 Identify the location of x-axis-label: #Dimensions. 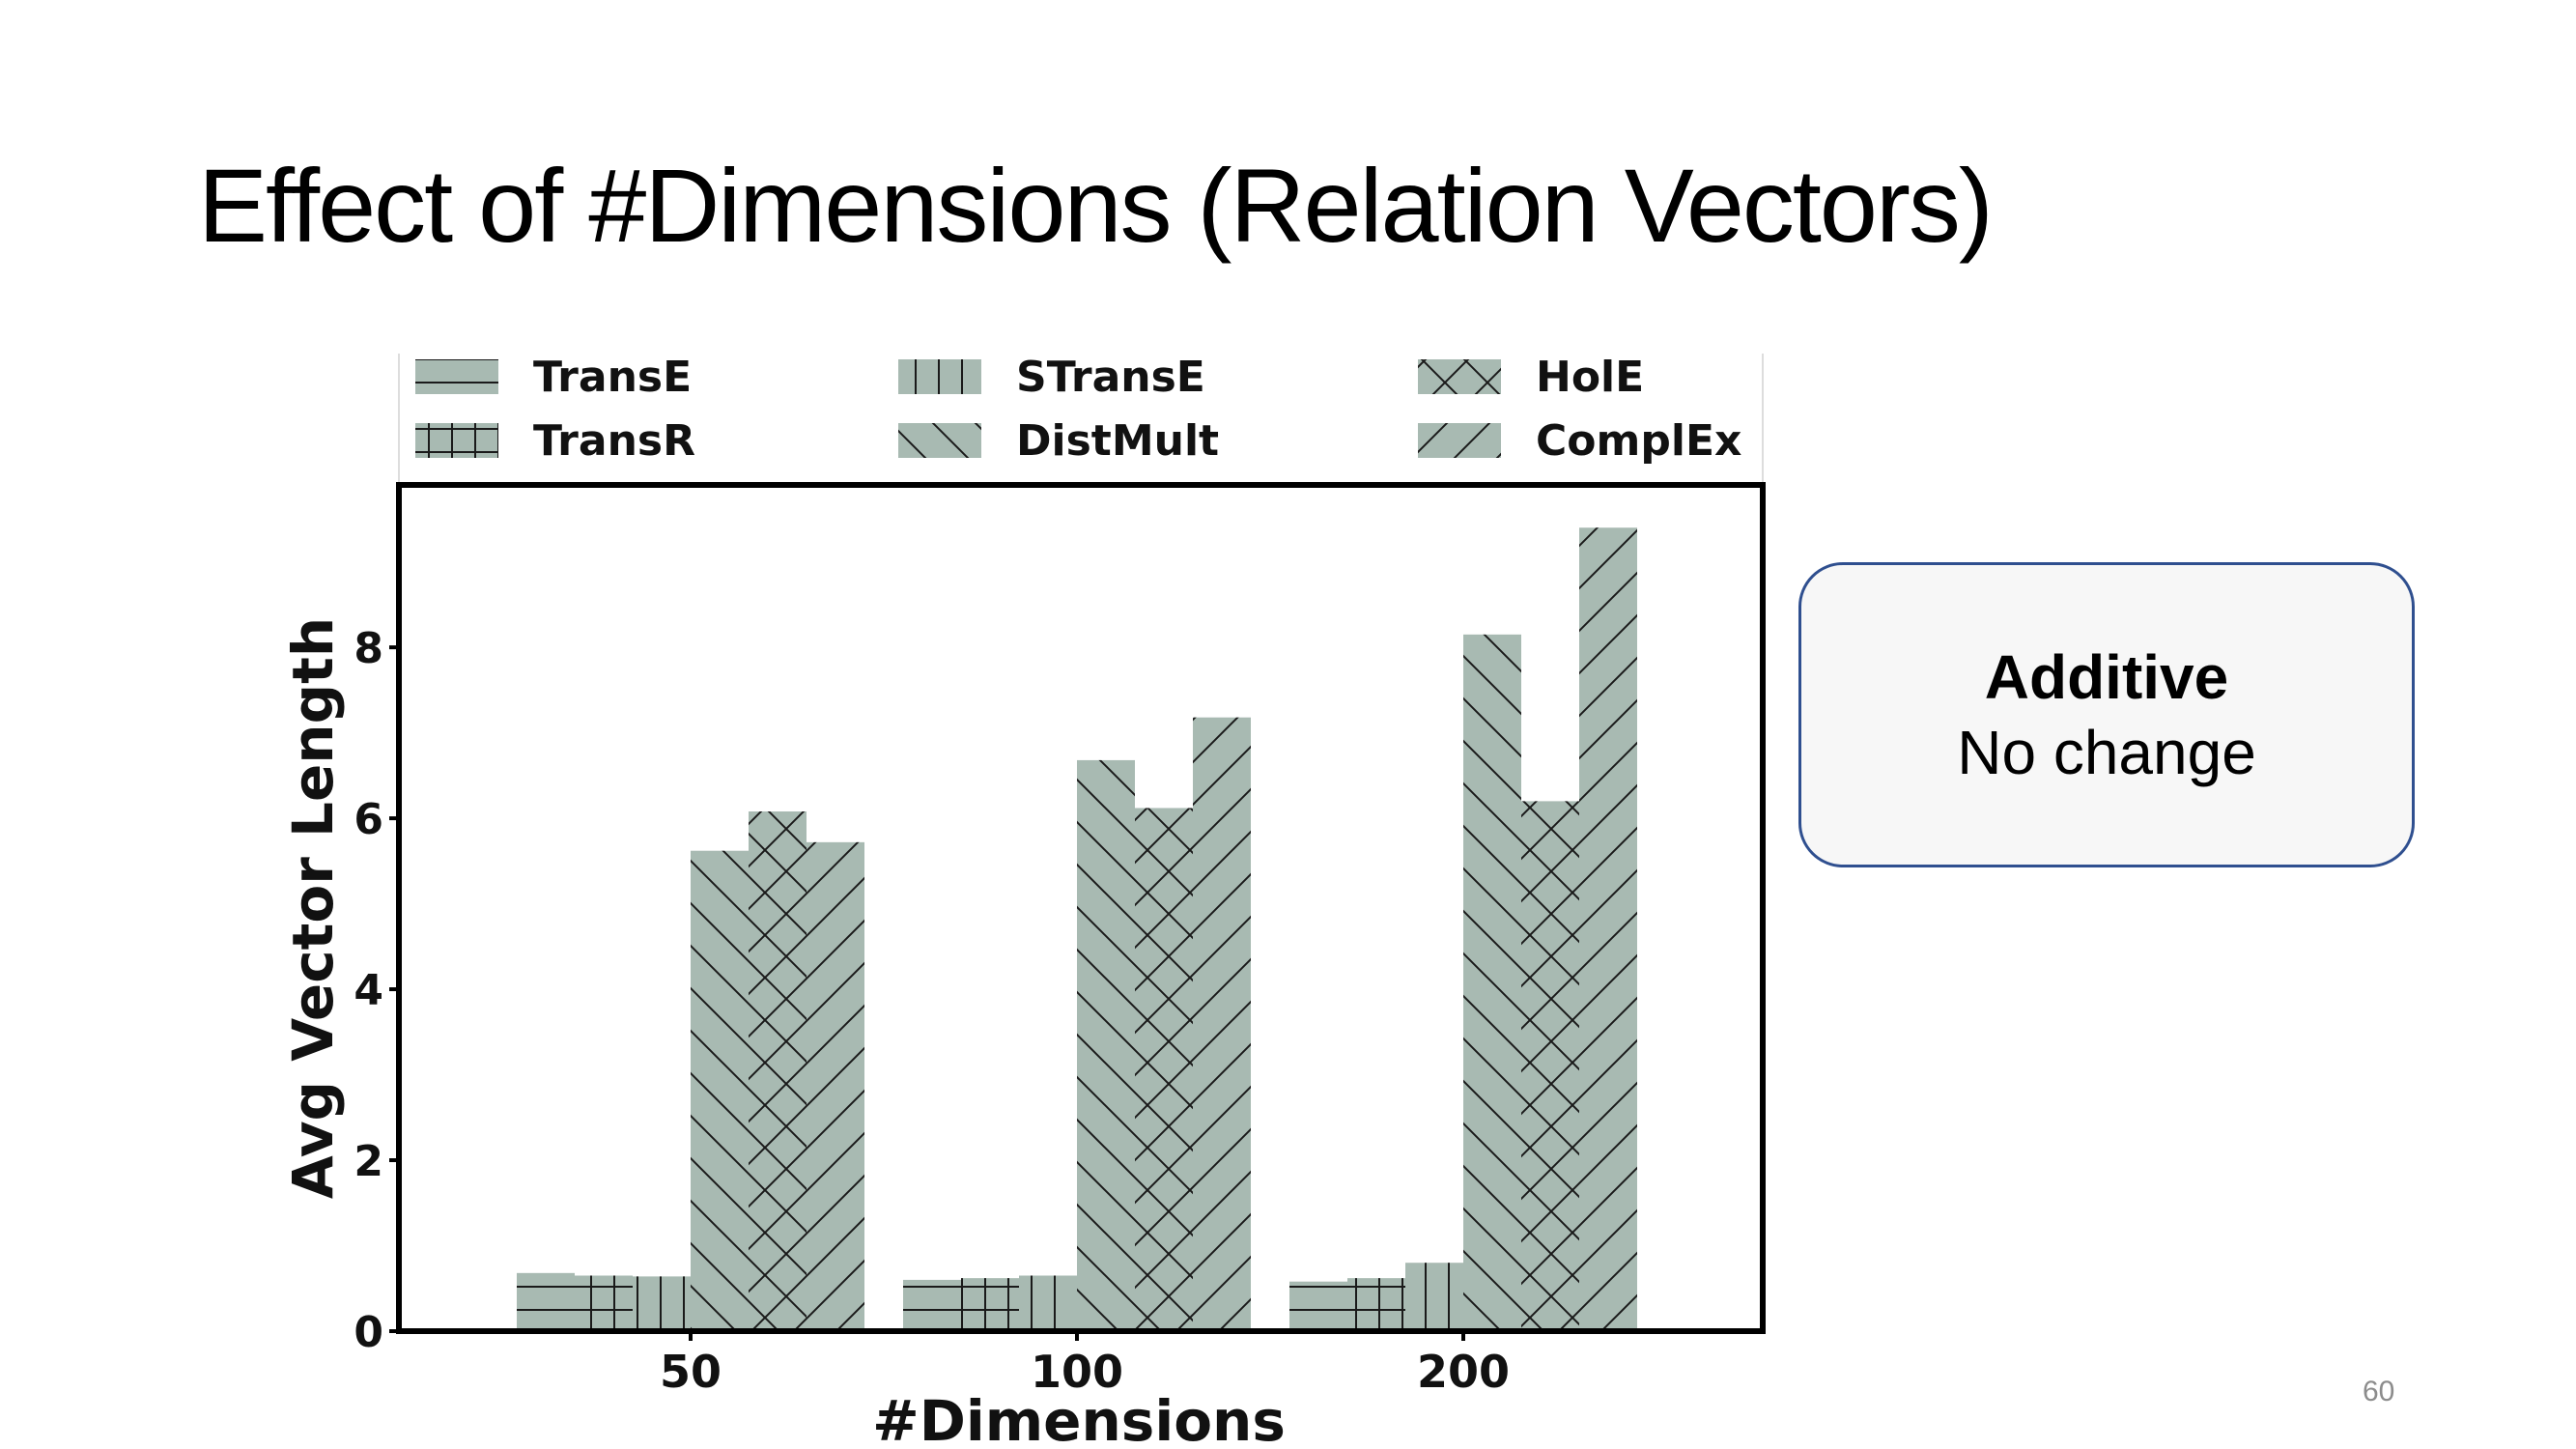
(1079, 1418).